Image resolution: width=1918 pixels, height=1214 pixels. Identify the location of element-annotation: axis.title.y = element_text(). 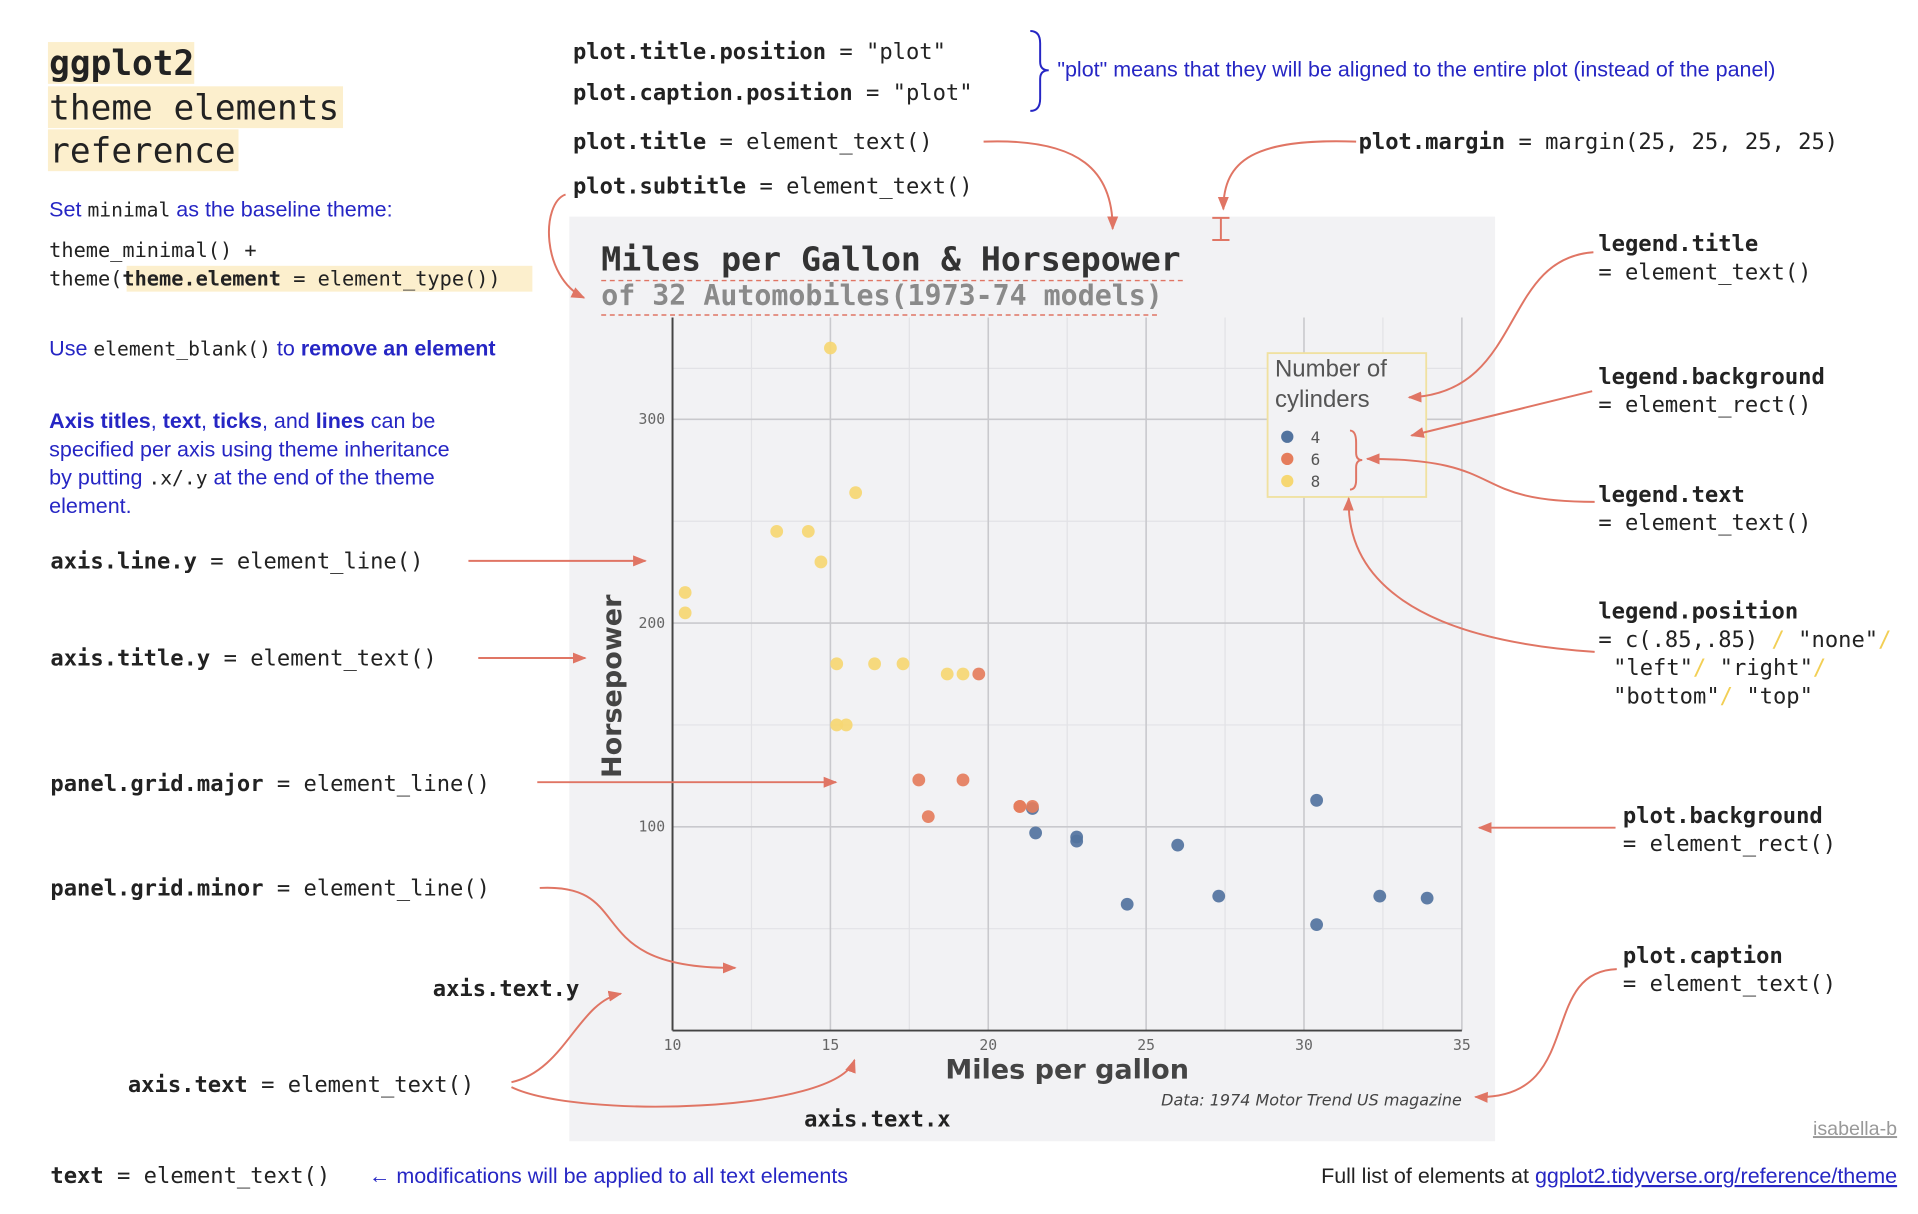
(243, 658).